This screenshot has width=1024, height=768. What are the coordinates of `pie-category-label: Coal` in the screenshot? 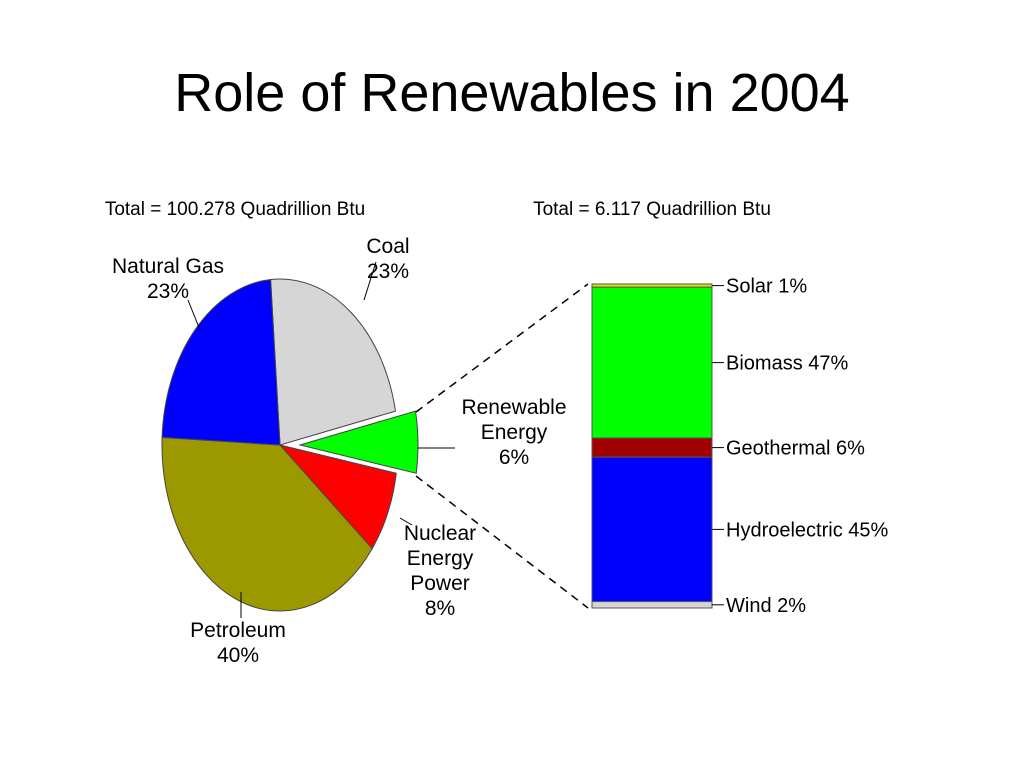 It's located at (387, 246).